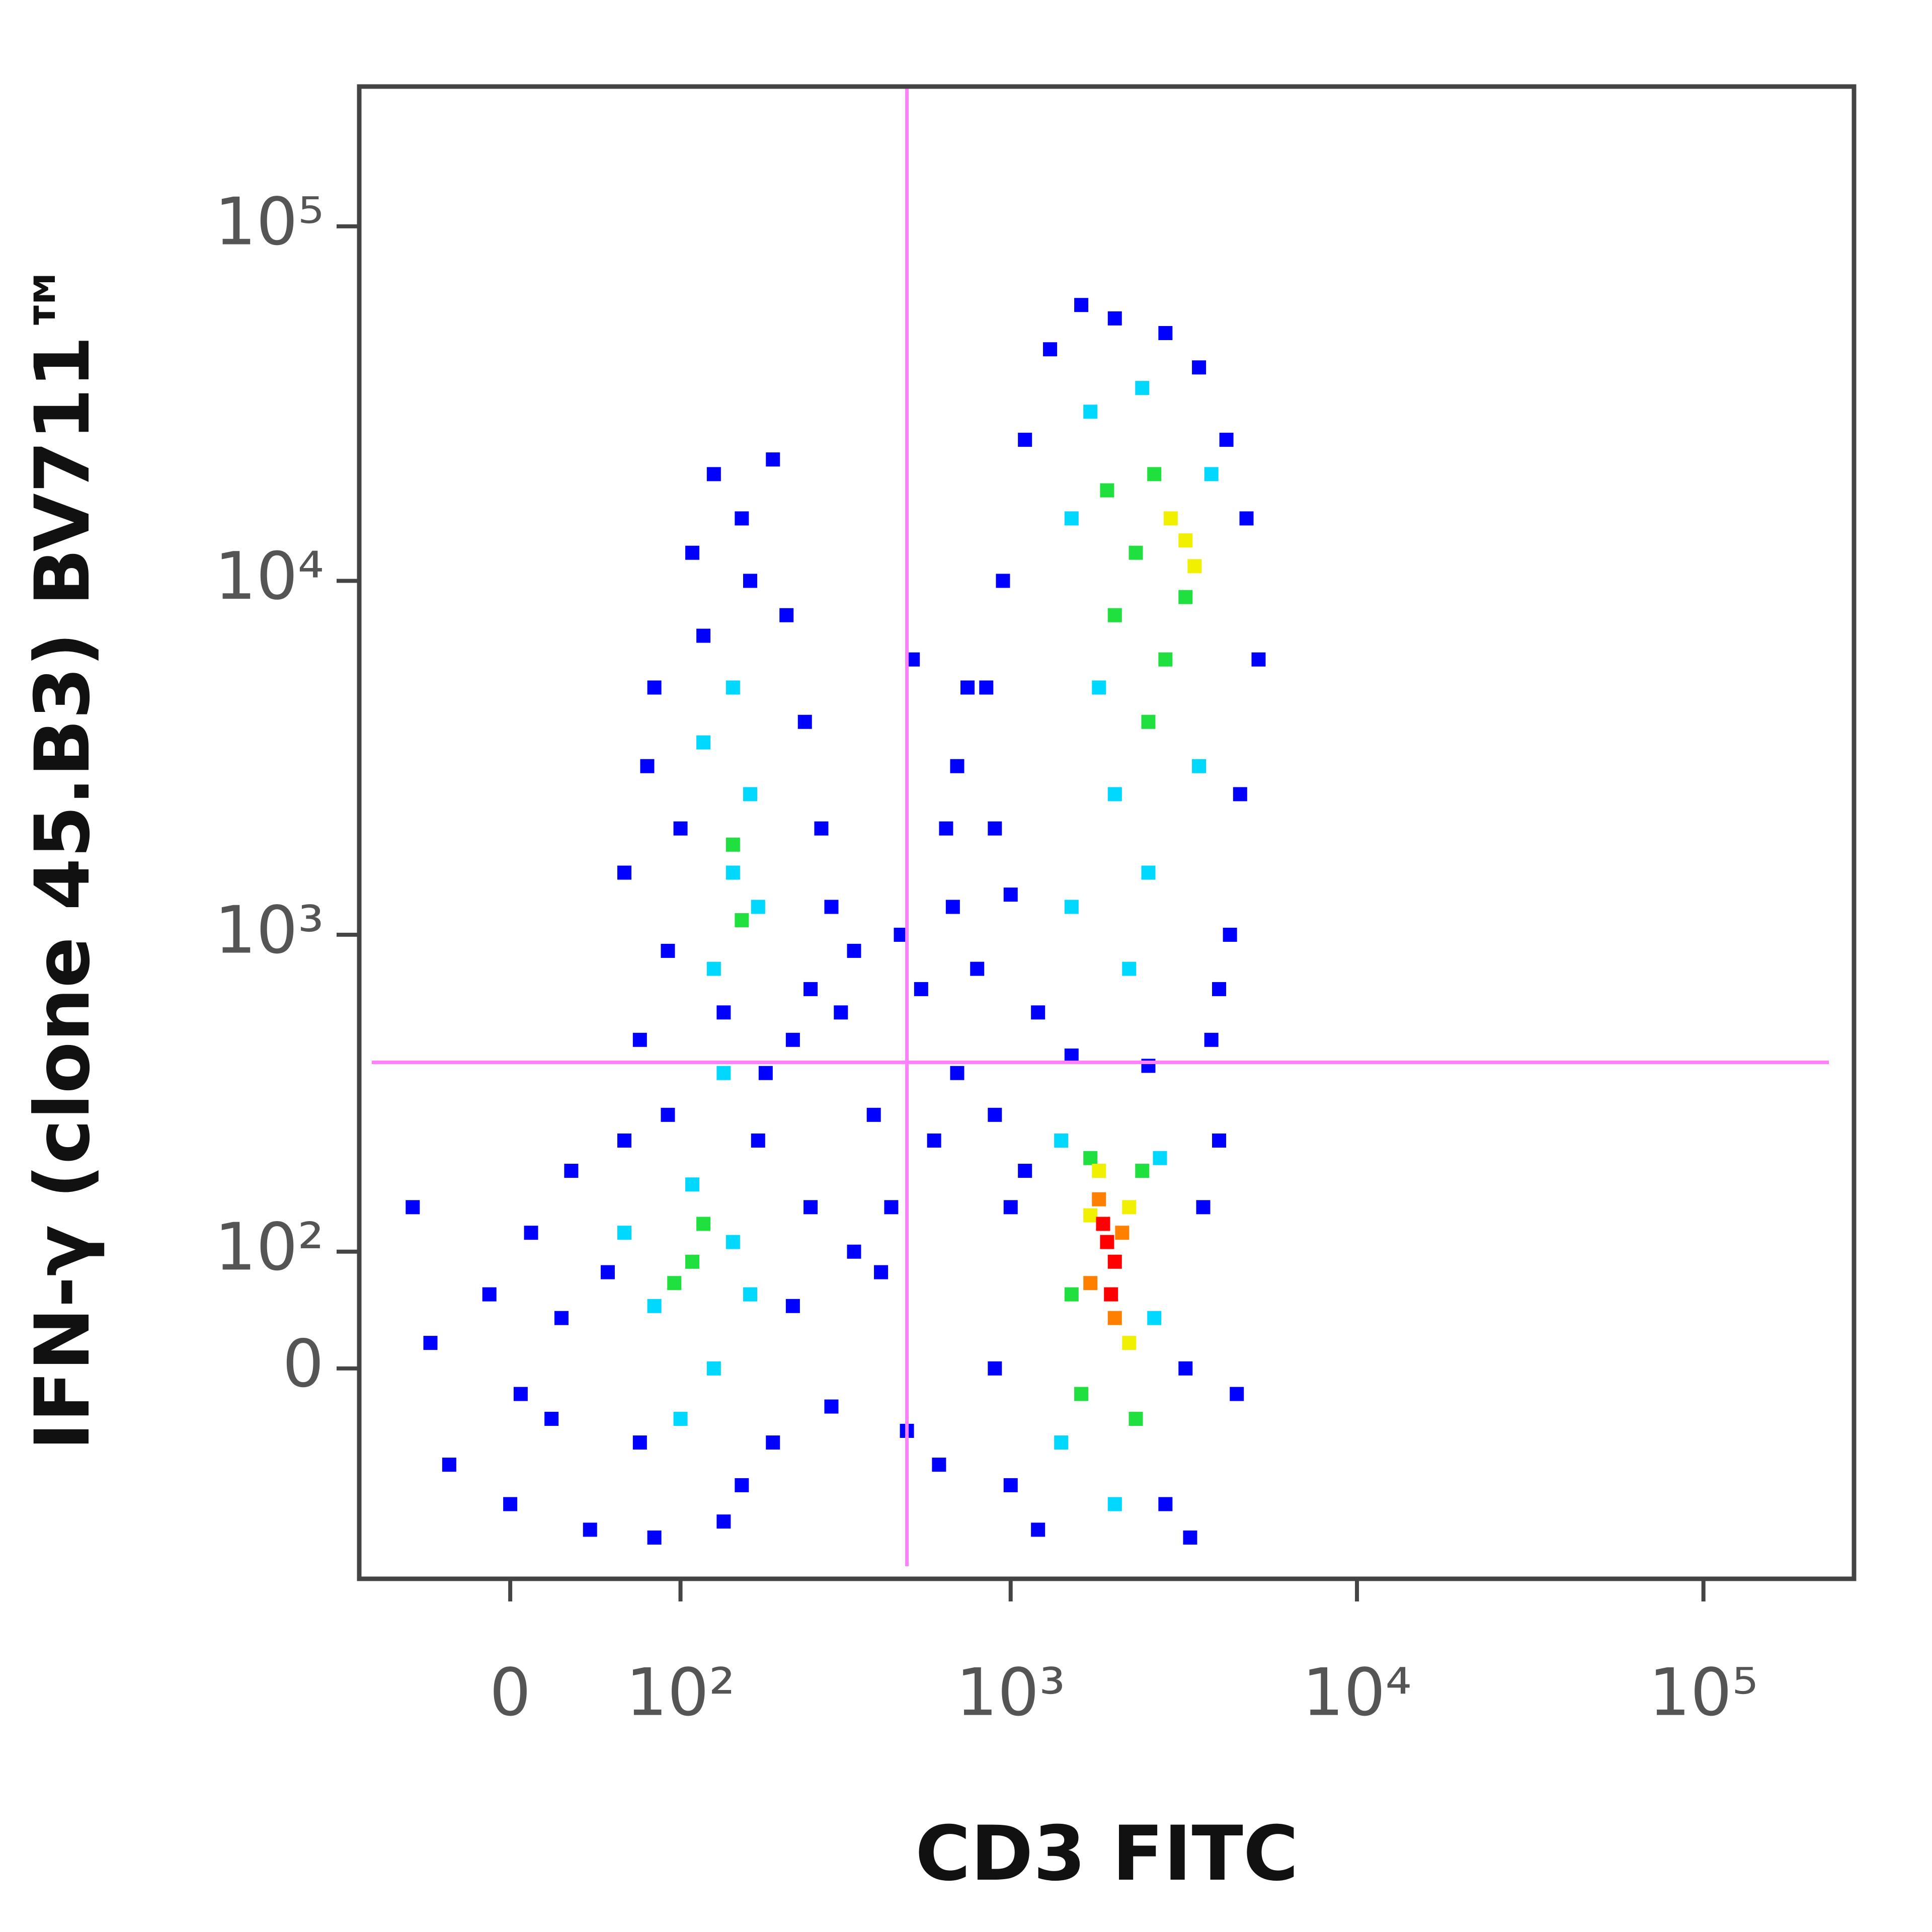 The height and width of the screenshot is (1932, 1932). Describe the element at coordinates (1704, 1693) in the screenshot. I see `x-tick-label: 10⁵` at that location.